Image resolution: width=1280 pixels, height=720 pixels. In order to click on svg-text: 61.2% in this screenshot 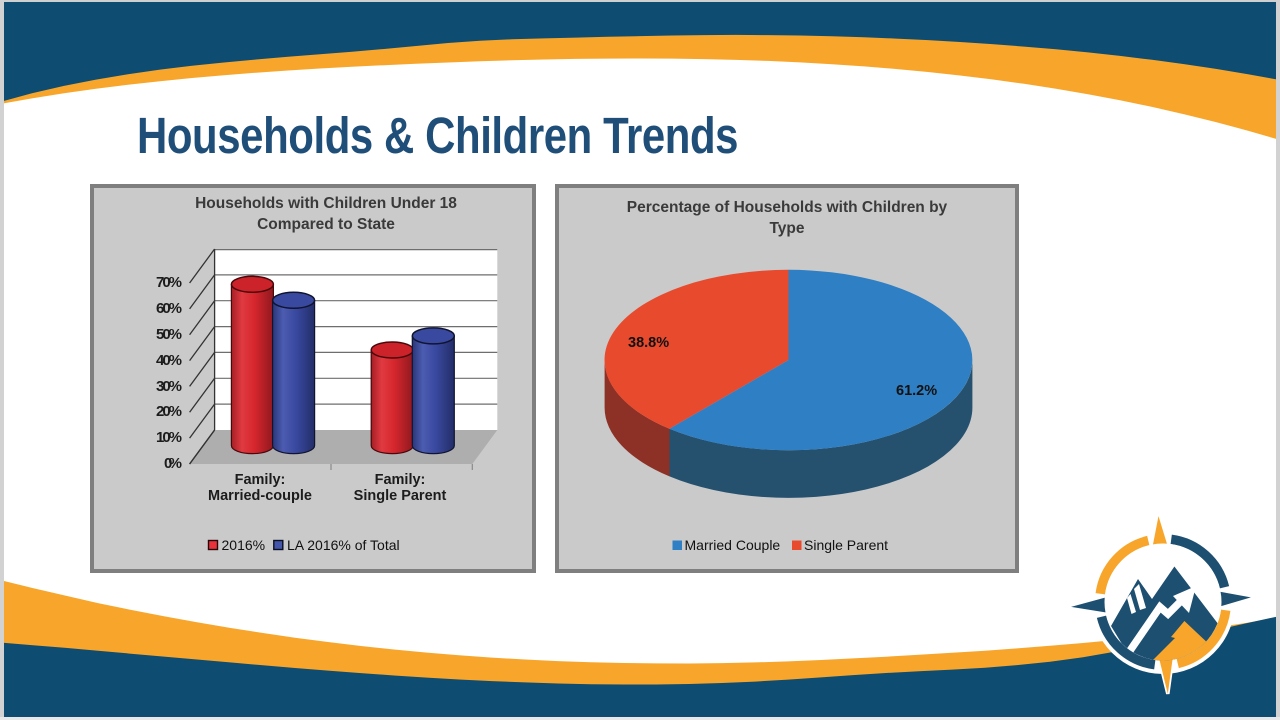, I will do `click(916, 391)`.